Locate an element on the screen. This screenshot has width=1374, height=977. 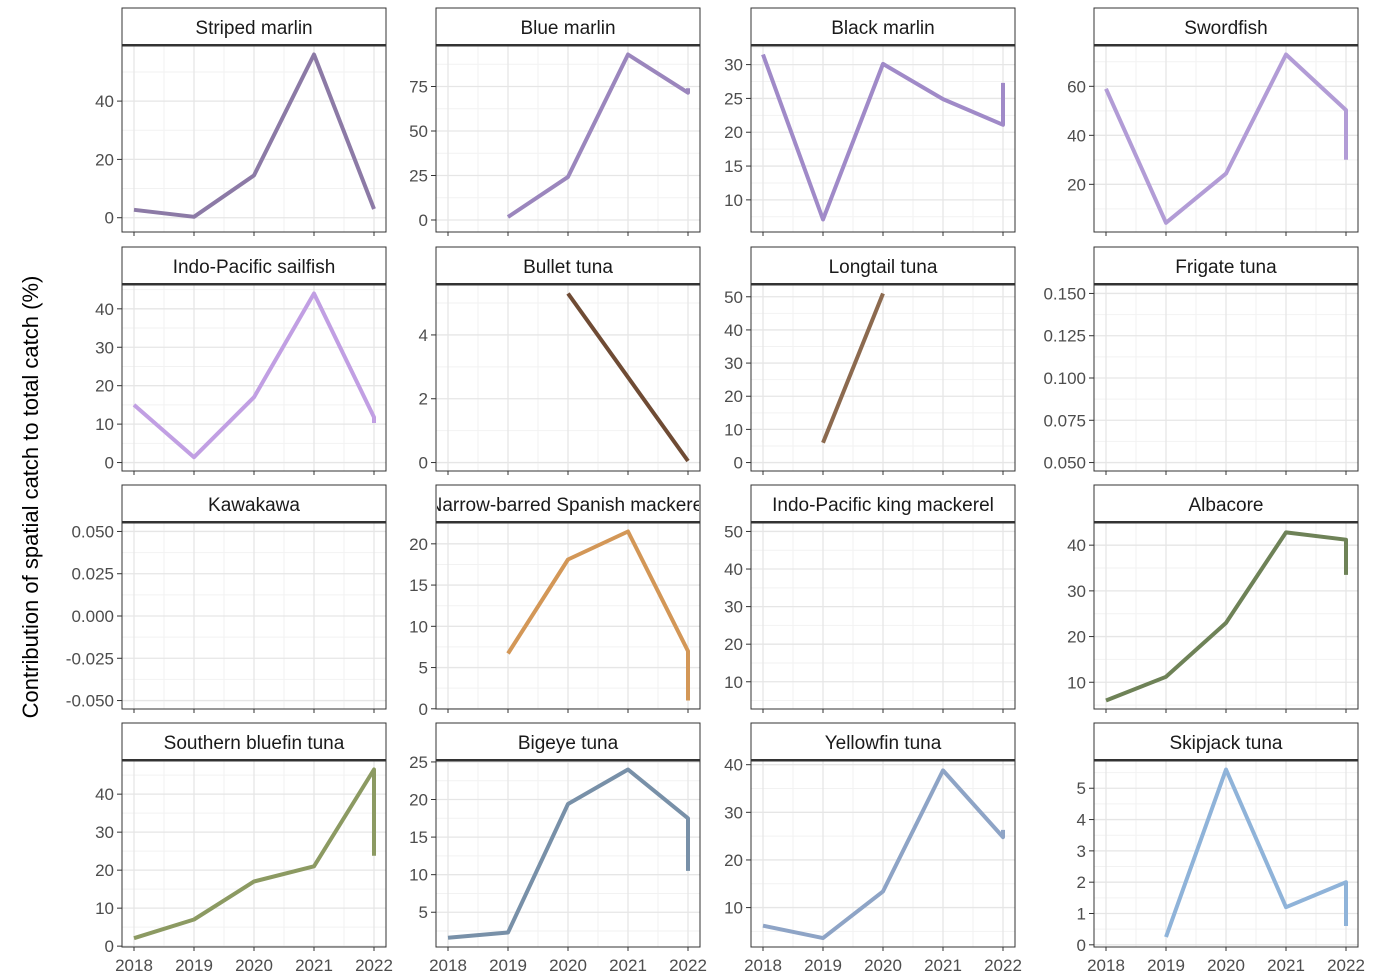
series-line-skipjack-tuna is located at coordinates (1256, 852).